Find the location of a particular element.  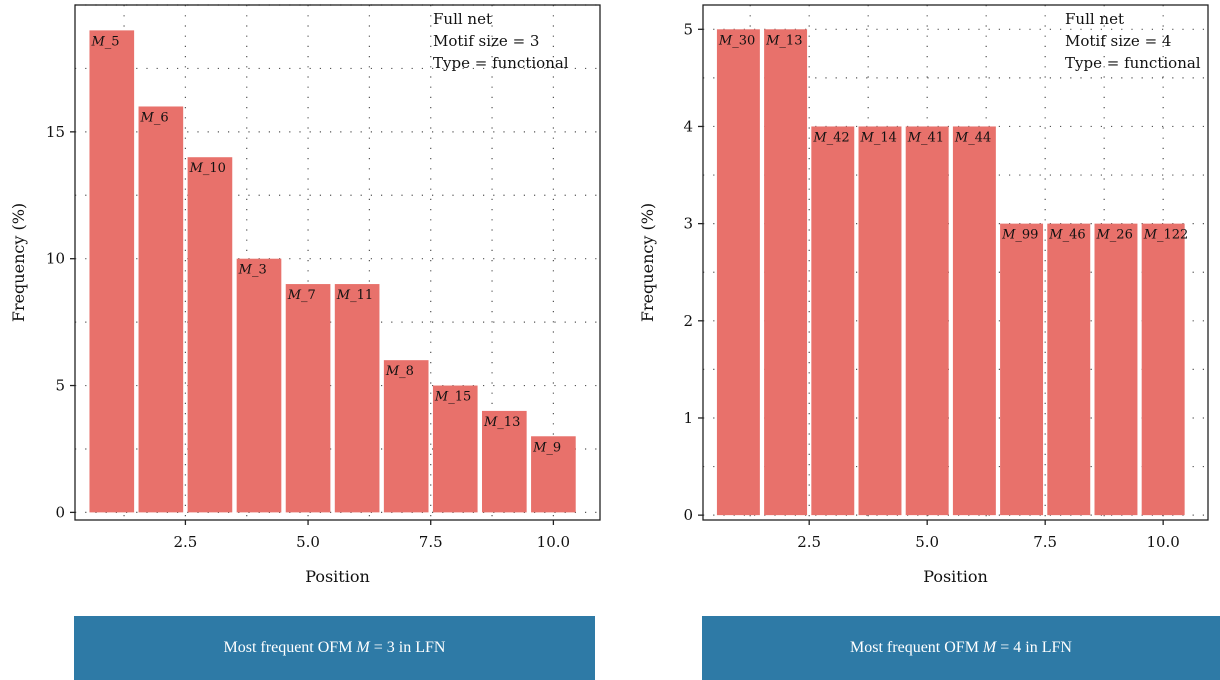

bar-label-index: _30 is located at coordinates (743, 40).